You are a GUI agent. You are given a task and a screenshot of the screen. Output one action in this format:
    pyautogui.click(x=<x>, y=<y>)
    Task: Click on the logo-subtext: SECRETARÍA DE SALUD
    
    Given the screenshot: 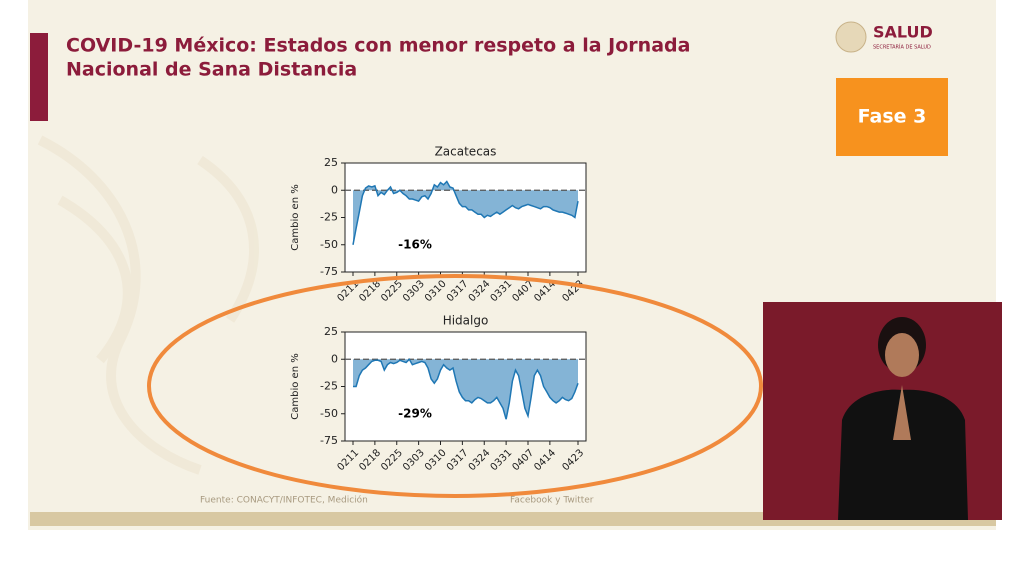 What is the action you would take?
    pyautogui.click(x=902, y=47)
    